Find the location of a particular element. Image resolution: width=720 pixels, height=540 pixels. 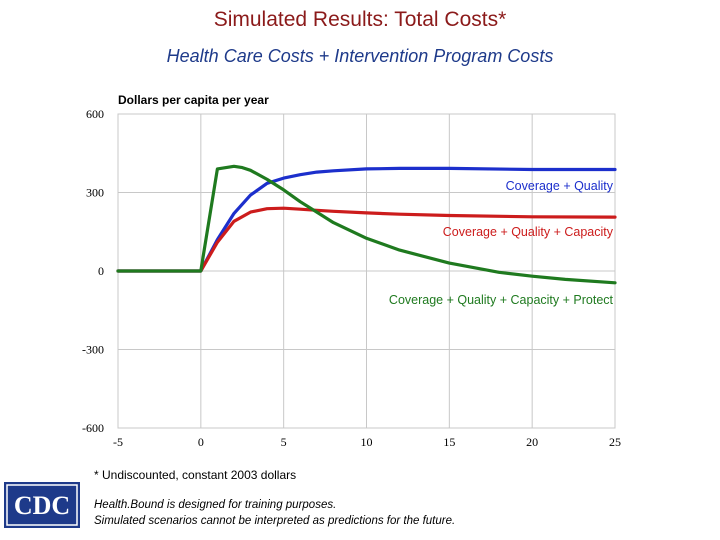

y-tick-label: -600 is located at coordinates (93, 428).